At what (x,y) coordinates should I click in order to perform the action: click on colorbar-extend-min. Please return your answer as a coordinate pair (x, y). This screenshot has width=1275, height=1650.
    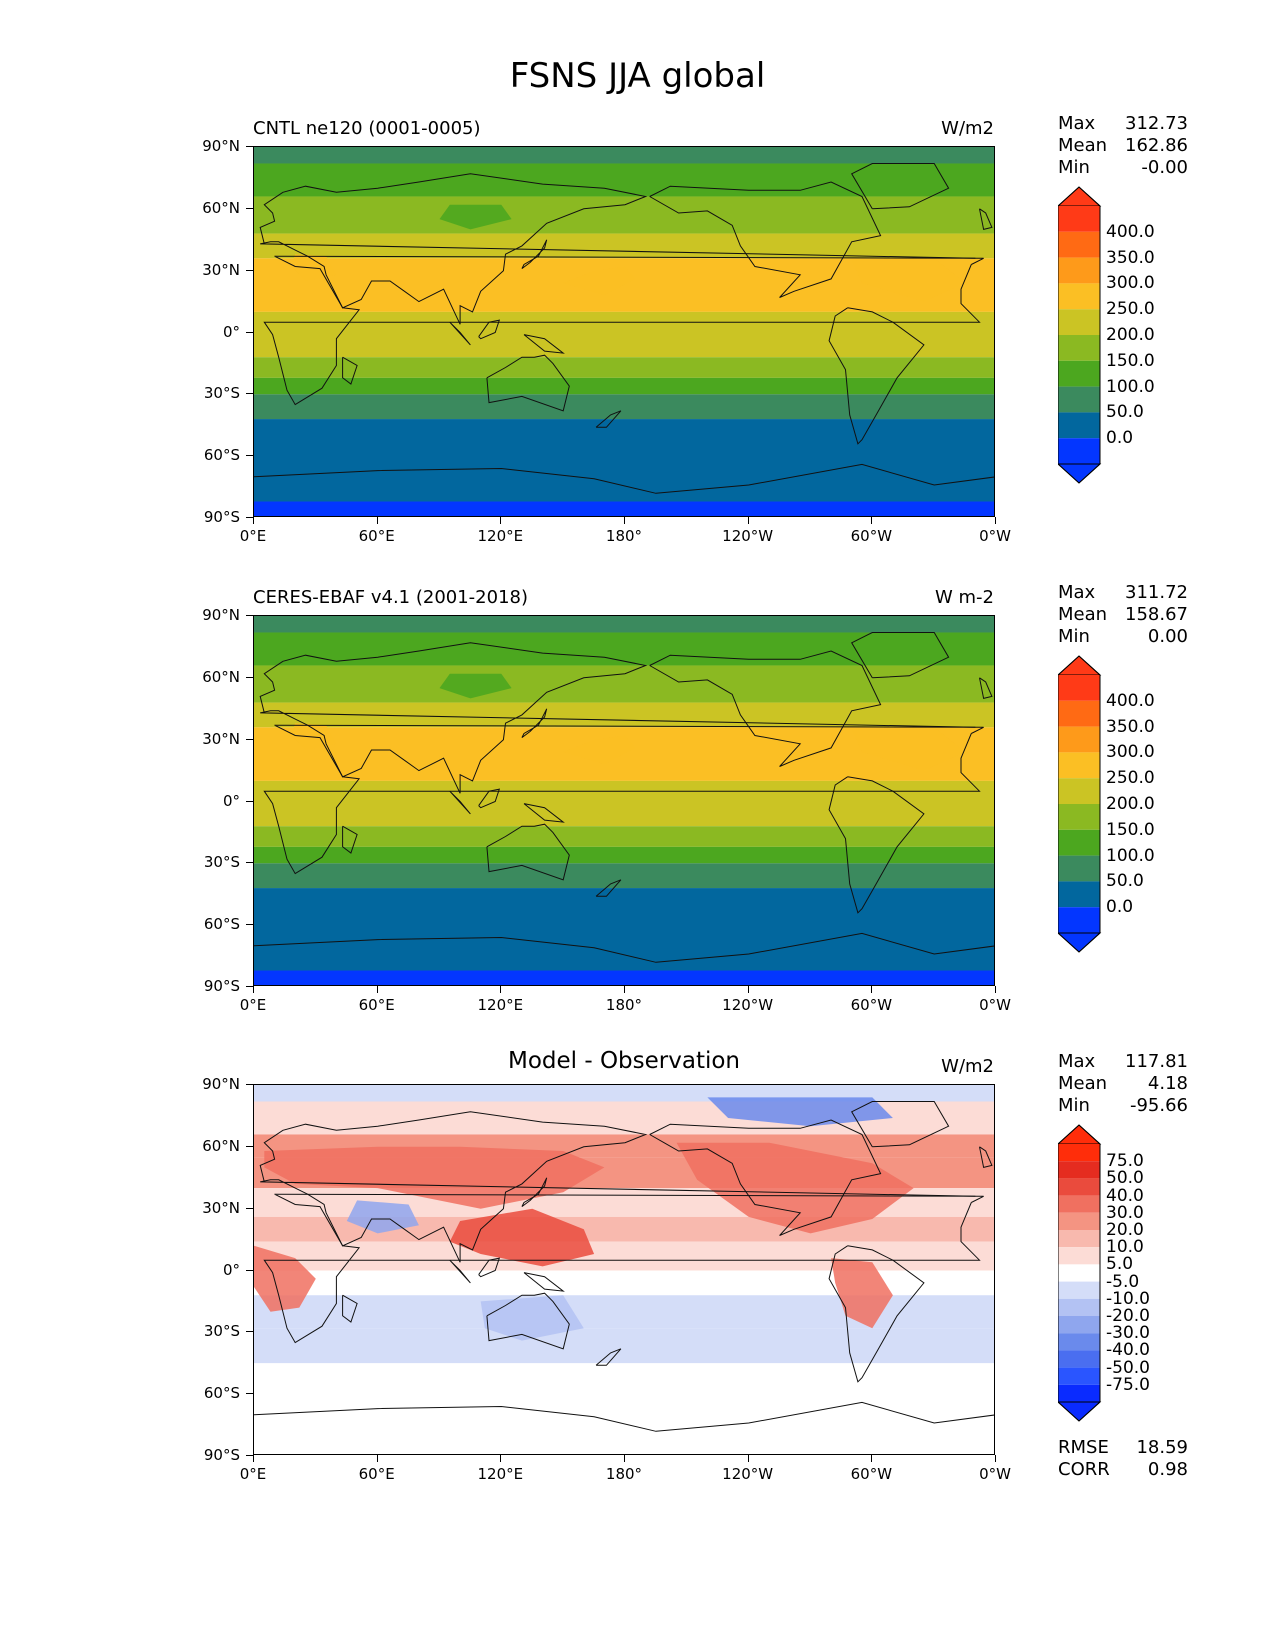
    Looking at the image, I should click on (1079, 942).